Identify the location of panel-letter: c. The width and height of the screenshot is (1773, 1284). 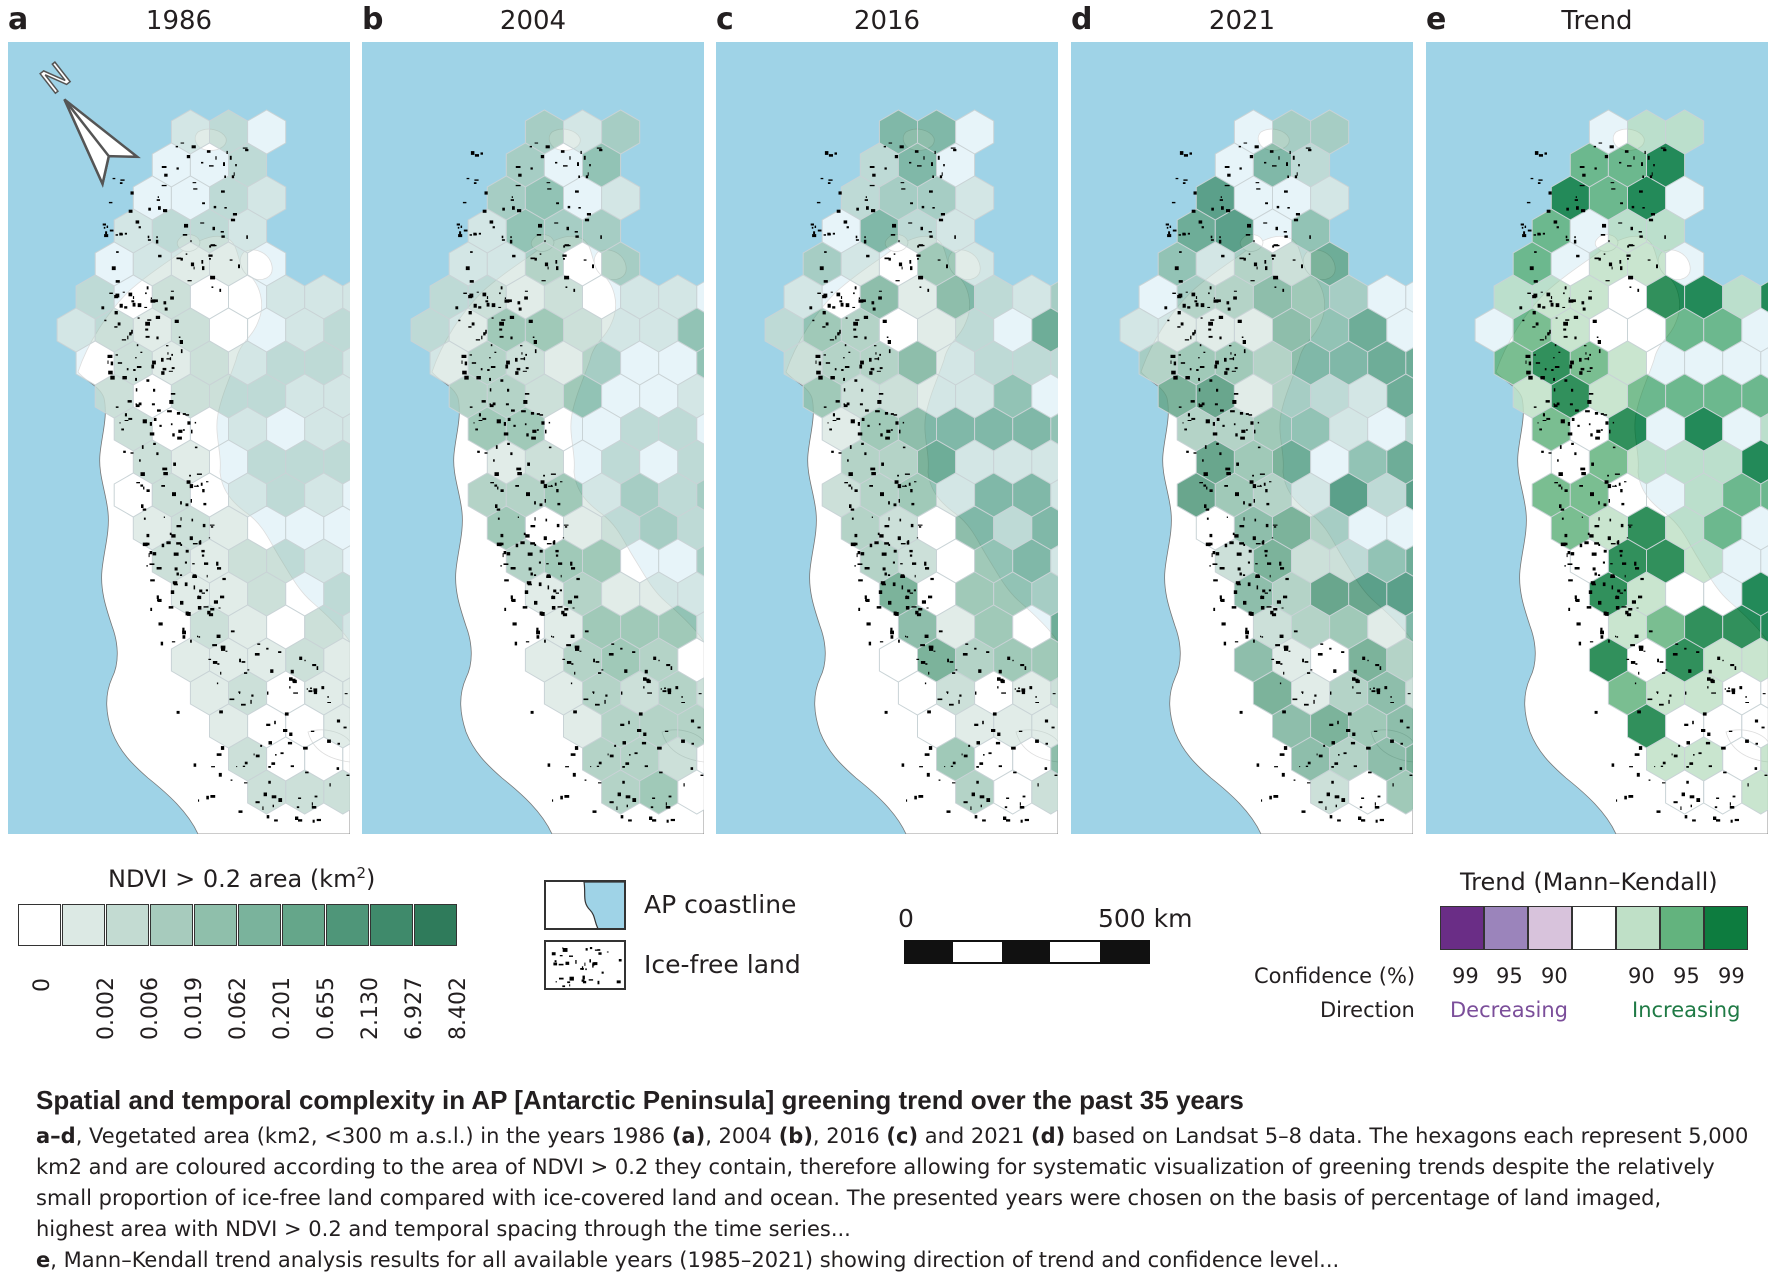
(725, 19).